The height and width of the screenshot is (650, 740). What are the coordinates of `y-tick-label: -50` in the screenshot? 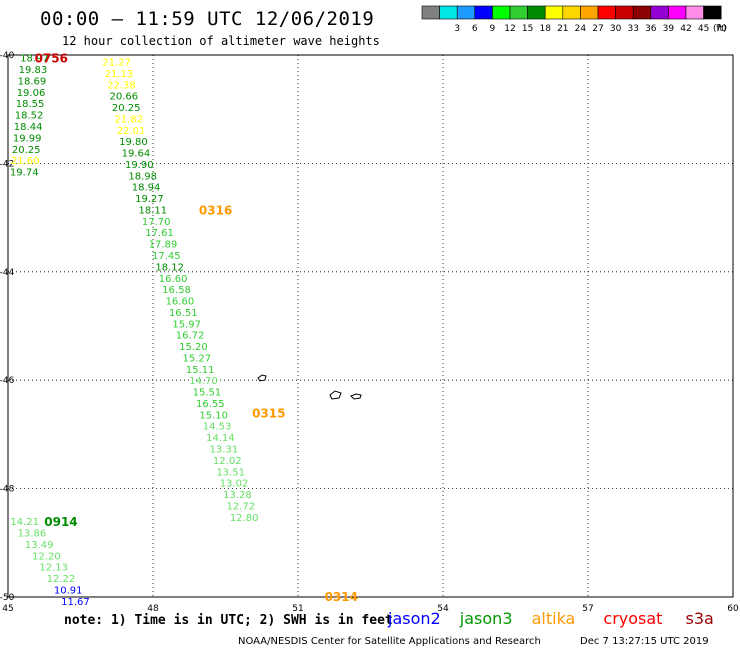 It's located at (7, 598).